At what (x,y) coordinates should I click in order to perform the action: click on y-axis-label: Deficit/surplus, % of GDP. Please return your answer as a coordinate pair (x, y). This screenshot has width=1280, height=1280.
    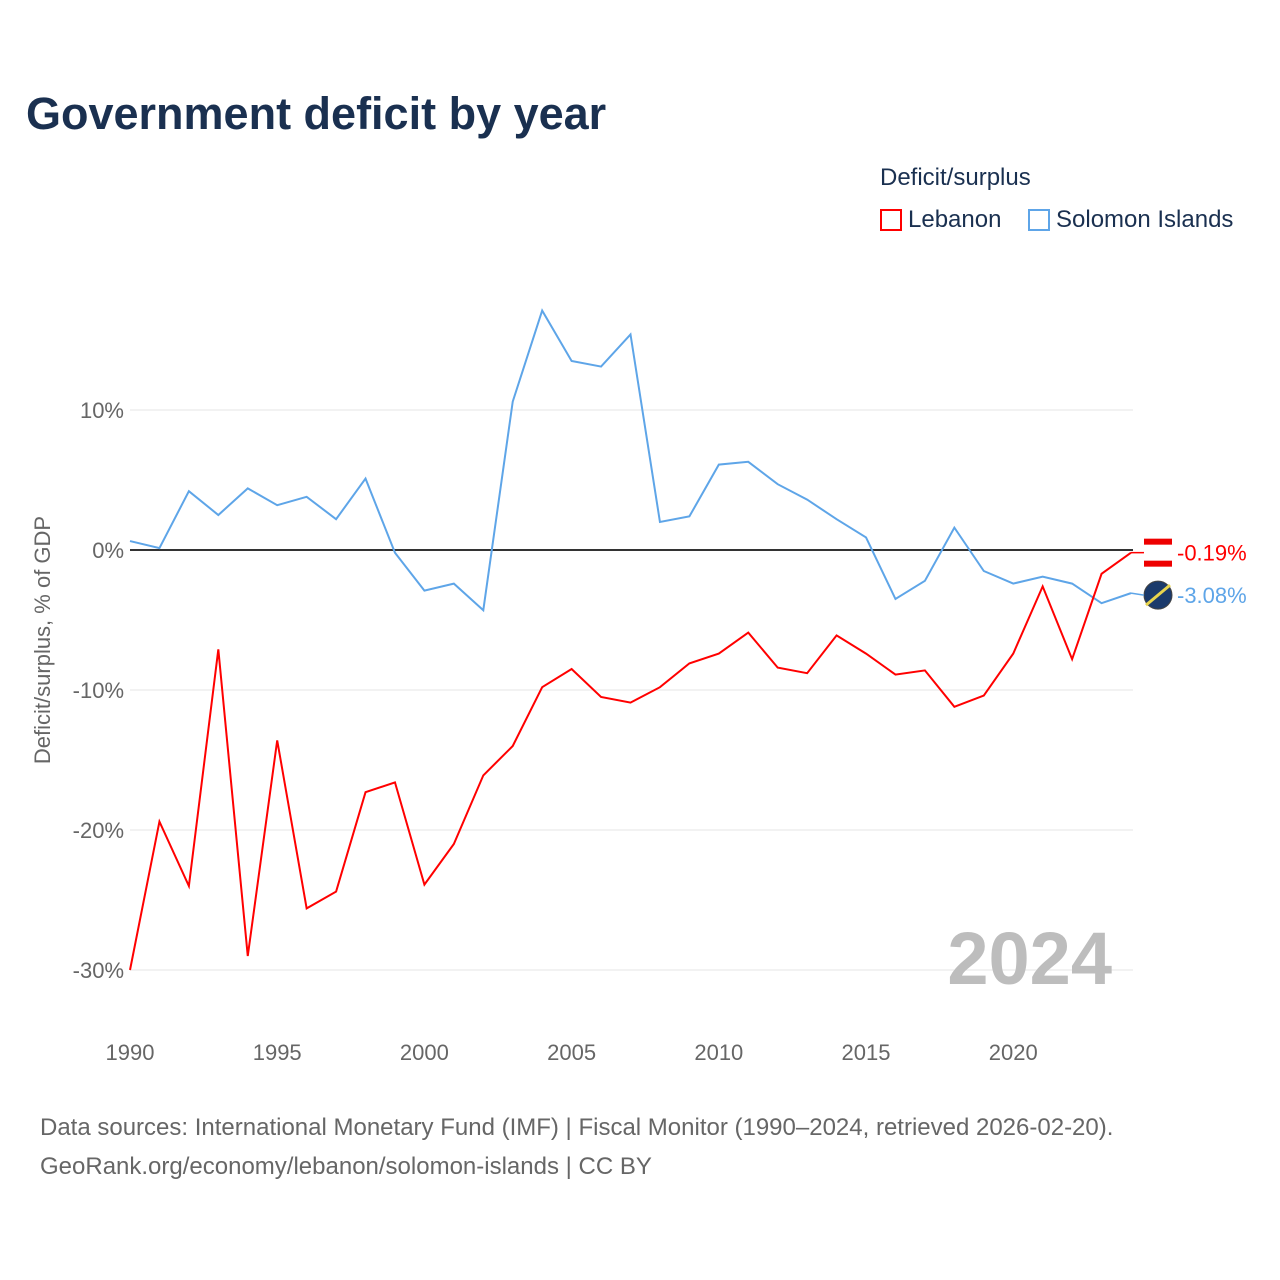
    Looking at the image, I should click on (42, 640).